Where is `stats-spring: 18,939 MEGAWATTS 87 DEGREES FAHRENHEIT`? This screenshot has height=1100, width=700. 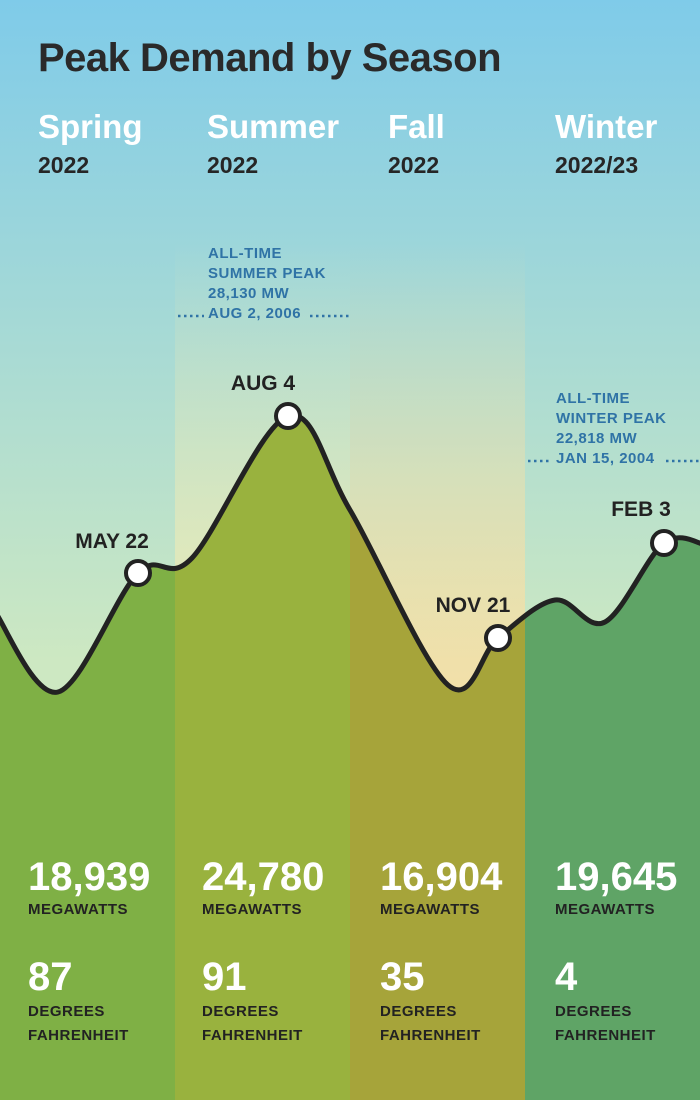
stats-spring: 18,939 MEGAWATTS 87 DEGREES FAHRENHEIT is located at coordinates (89, 951).